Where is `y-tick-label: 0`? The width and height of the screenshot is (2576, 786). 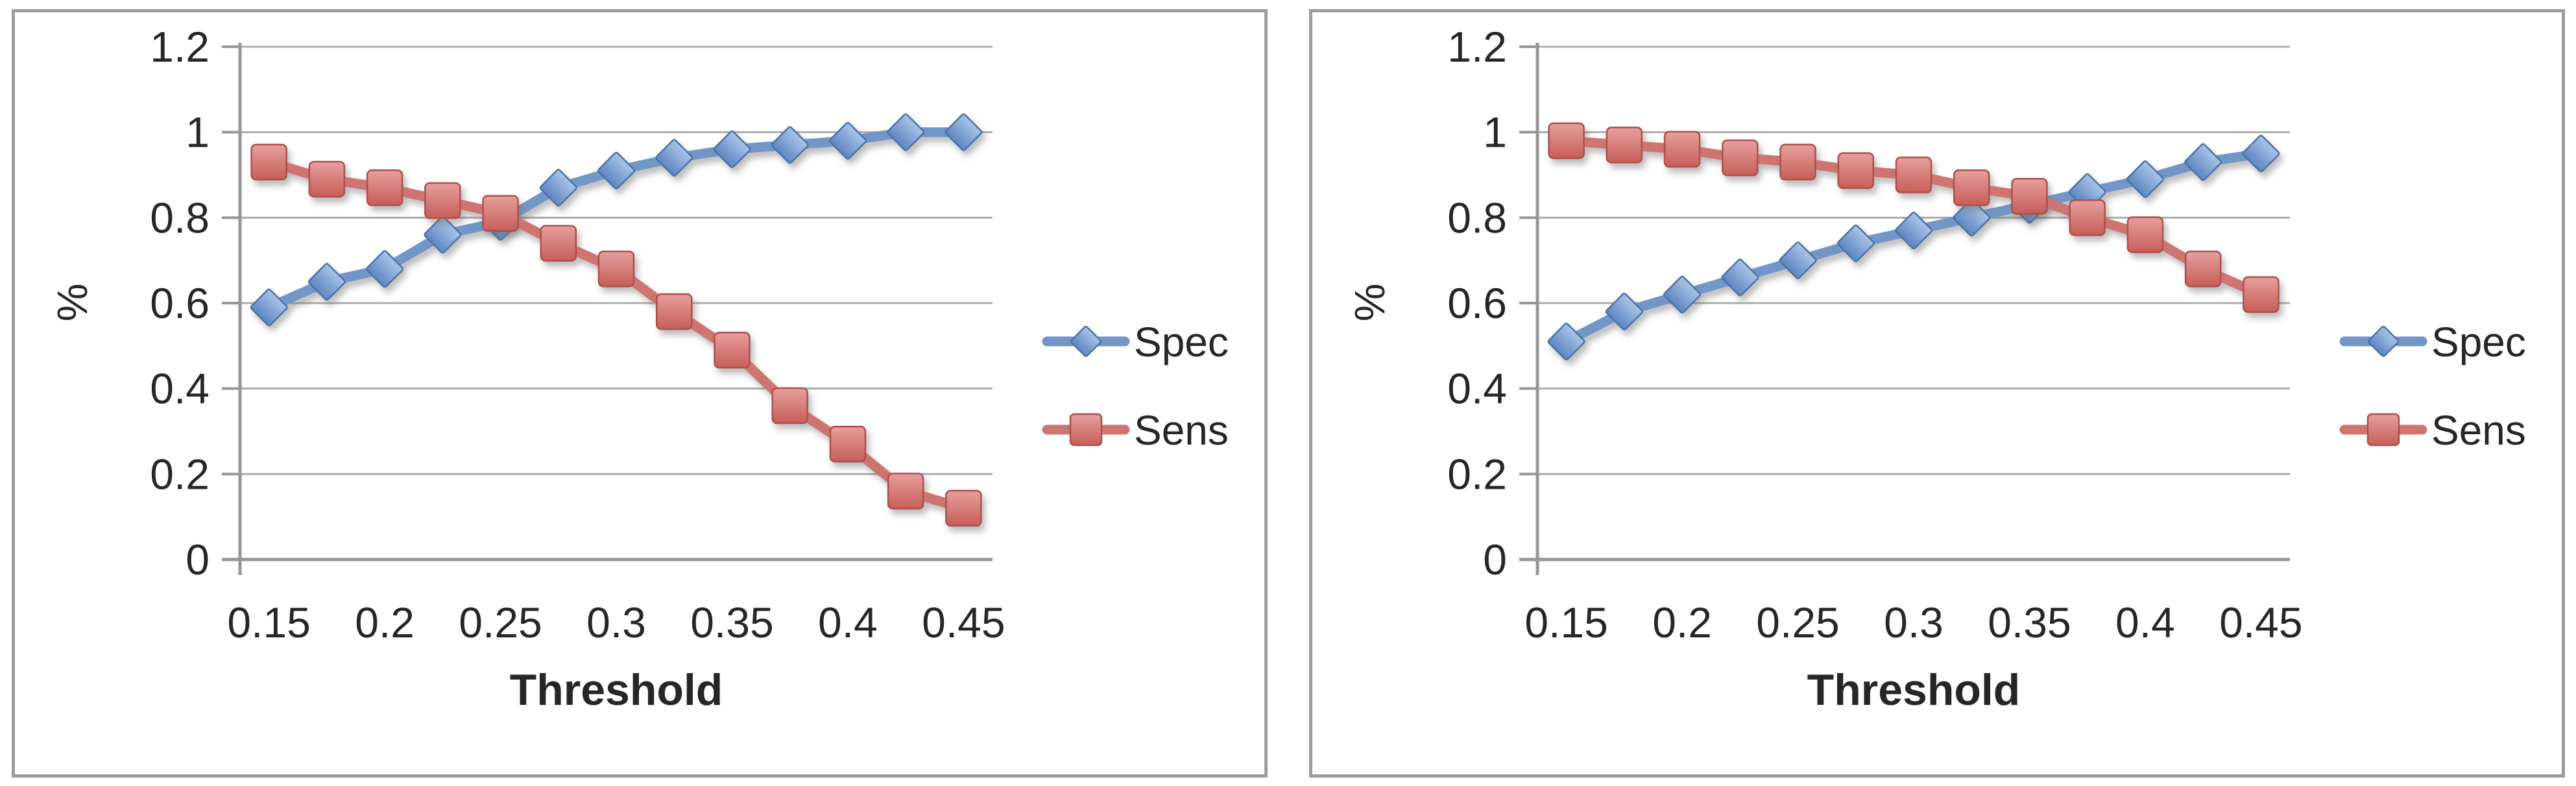 y-tick-label: 0 is located at coordinates (1495, 559).